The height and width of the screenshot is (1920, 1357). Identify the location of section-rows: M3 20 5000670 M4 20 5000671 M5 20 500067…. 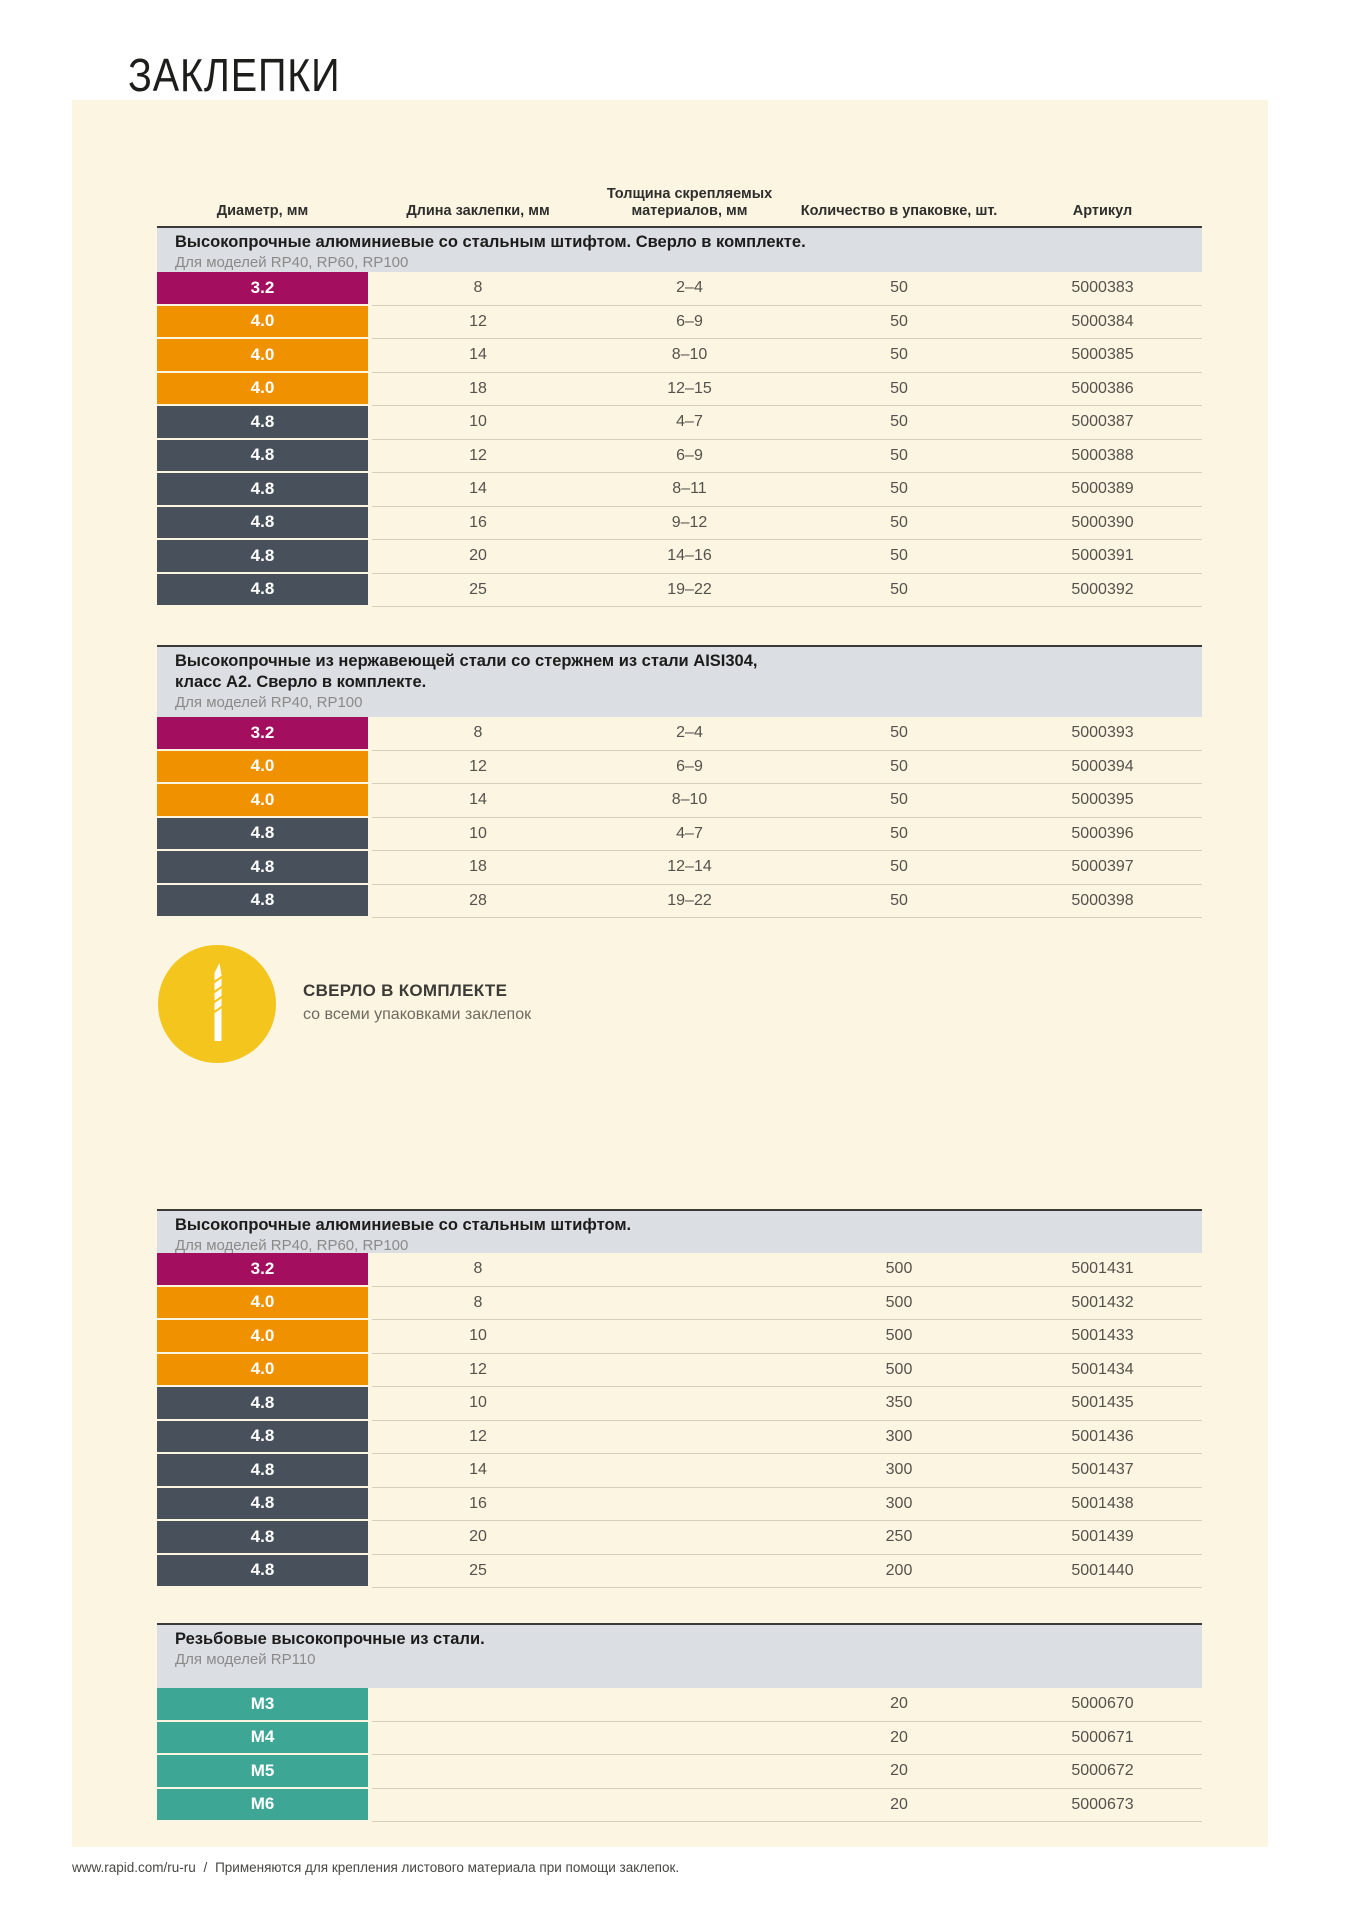
(679, 1755).